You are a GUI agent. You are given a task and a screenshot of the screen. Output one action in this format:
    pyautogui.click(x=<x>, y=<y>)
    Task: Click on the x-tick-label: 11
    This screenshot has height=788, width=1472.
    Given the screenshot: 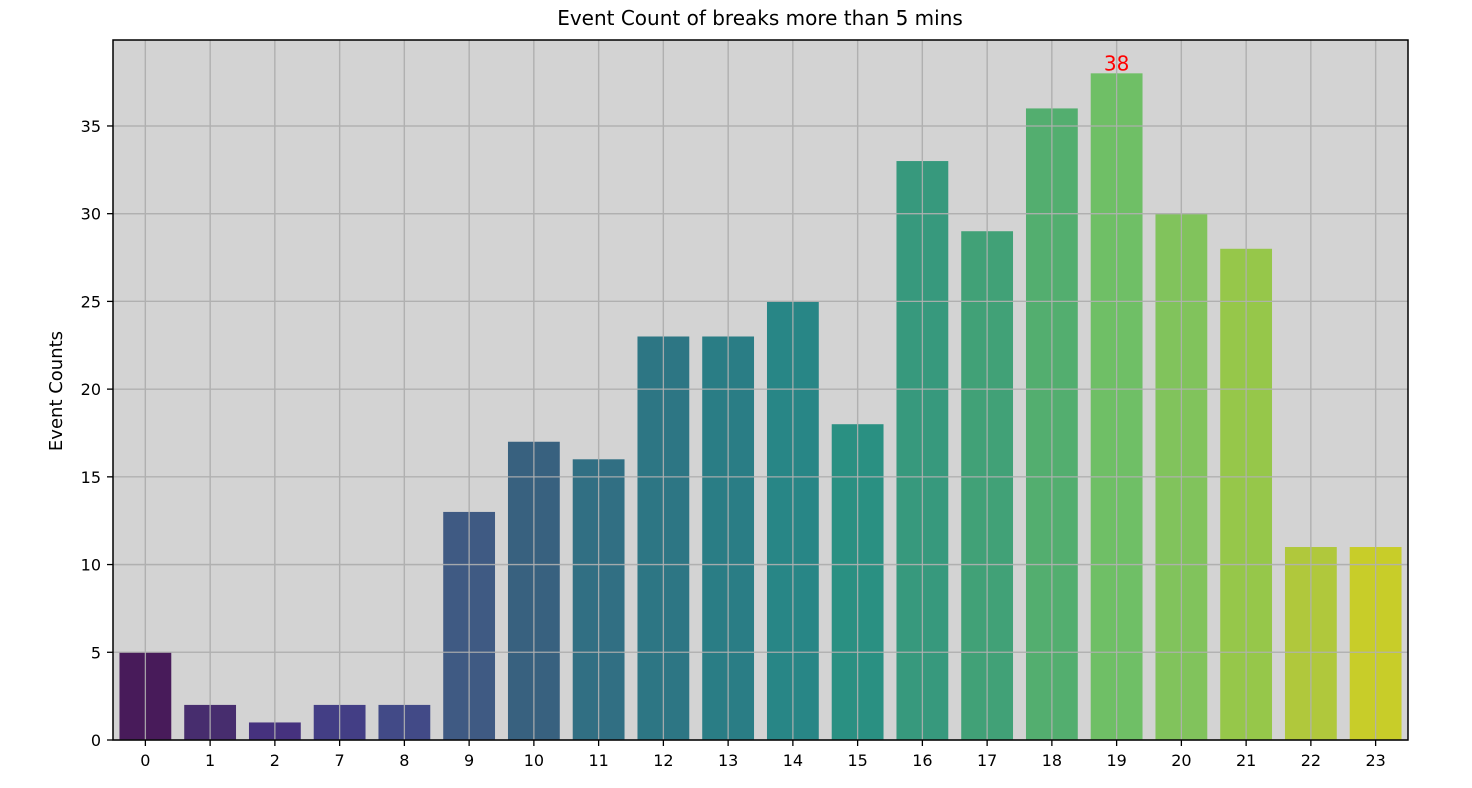 What is the action you would take?
    pyautogui.click(x=598, y=760)
    